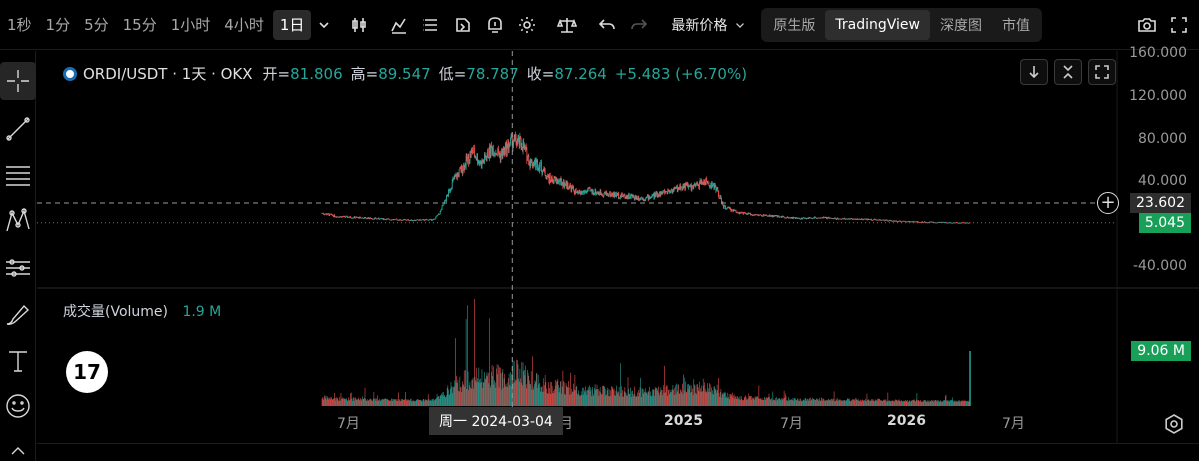 This screenshot has height=461, width=1199. What do you see at coordinates (58, 25) in the screenshot?
I see `timeframe-1: 1分` at bounding box center [58, 25].